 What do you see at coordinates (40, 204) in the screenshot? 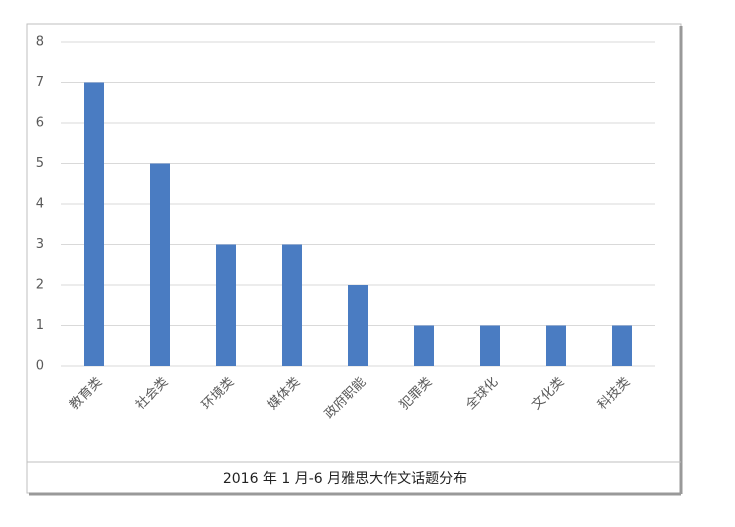
I see `y-tick-label: 4` at bounding box center [40, 204].